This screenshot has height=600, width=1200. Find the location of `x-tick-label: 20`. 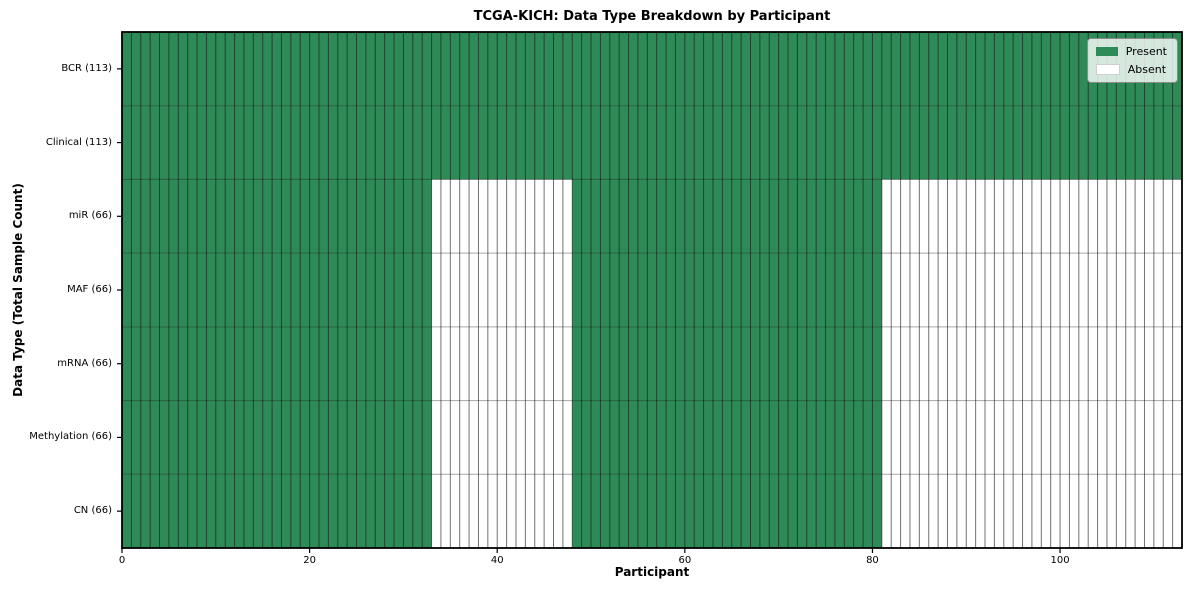

x-tick-label: 20 is located at coordinates (309, 560).